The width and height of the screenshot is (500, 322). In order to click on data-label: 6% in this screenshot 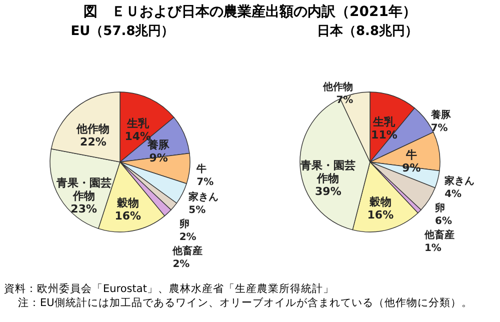, I will do `click(443, 222)`.